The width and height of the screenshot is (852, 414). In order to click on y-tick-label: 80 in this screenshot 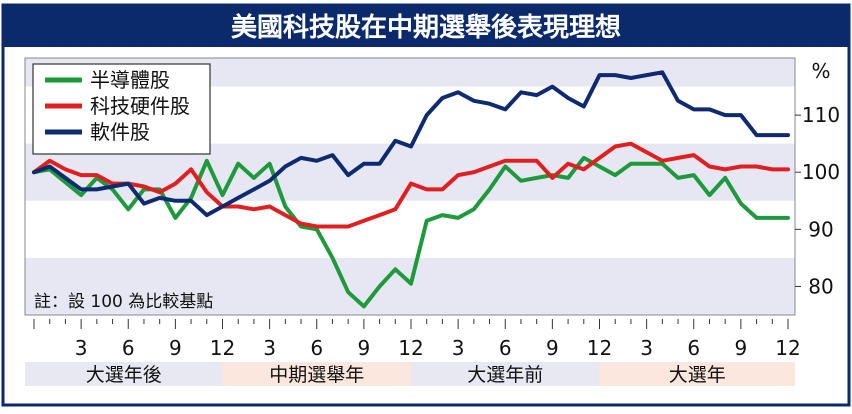, I will do `click(820, 286)`.